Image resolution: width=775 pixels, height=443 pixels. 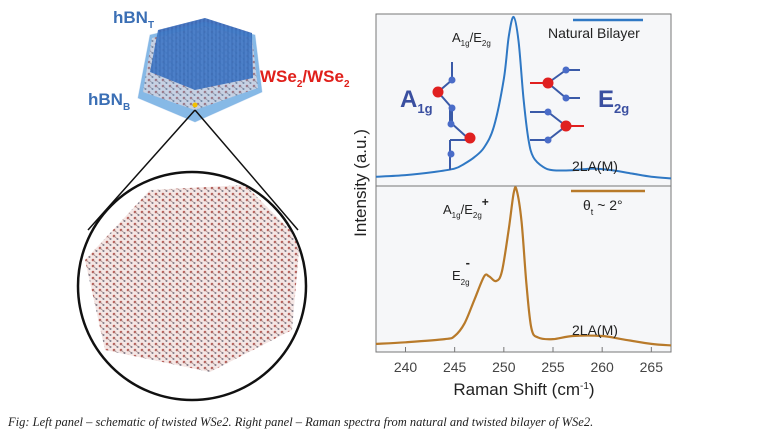 I want to click on hbn-top-outline, so click(x=200, y=72).